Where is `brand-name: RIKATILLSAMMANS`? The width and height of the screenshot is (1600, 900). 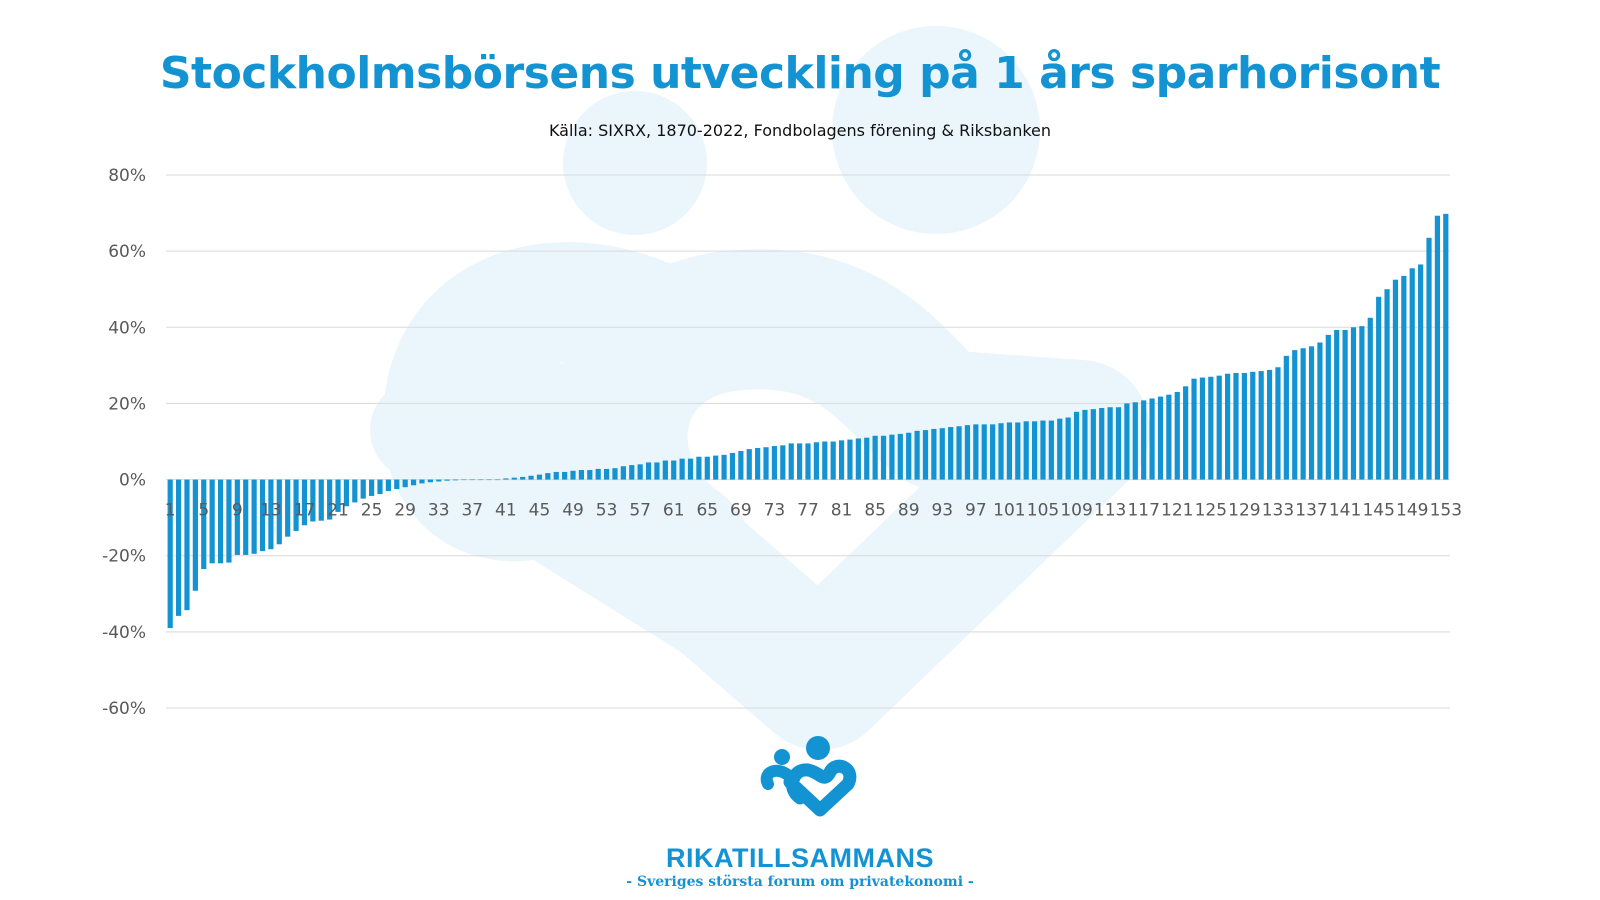 brand-name: RIKATILLSAMMANS is located at coordinates (800, 858).